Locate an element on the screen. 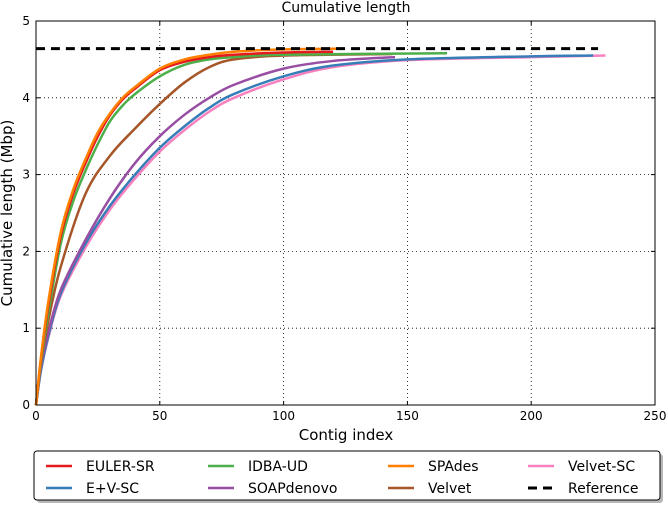 The image size is (668, 505). legend-label: SPAdes is located at coordinates (453, 467).